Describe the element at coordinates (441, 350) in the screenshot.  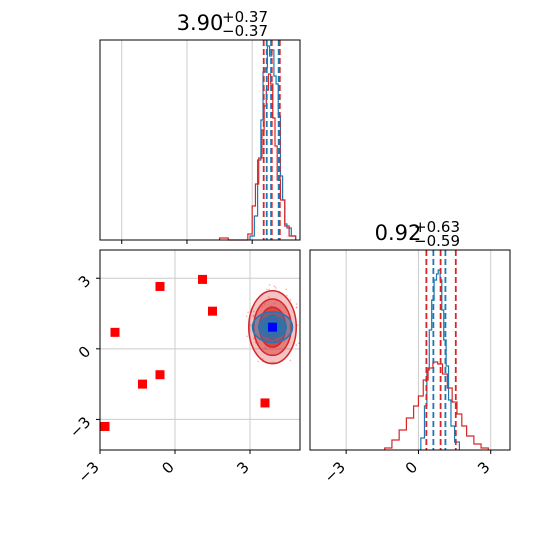
I see `hist-bottom-right-quantile-lines` at that location.